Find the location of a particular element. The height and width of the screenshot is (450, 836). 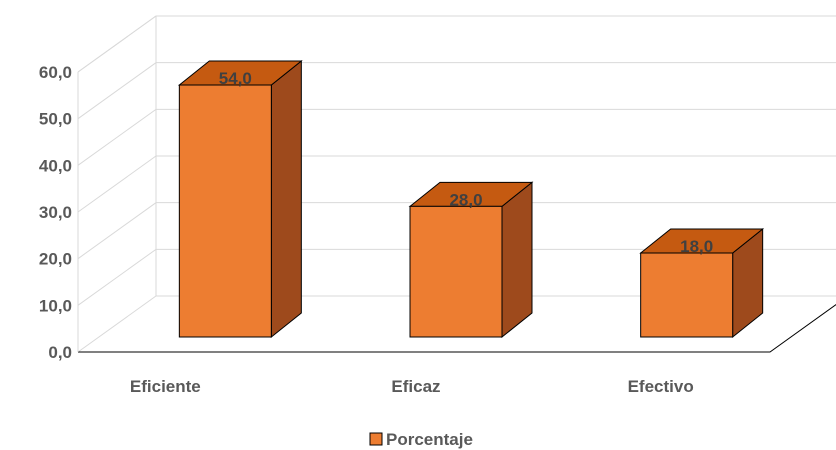

y-tick-label: 0,0 is located at coordinates (60, 352).